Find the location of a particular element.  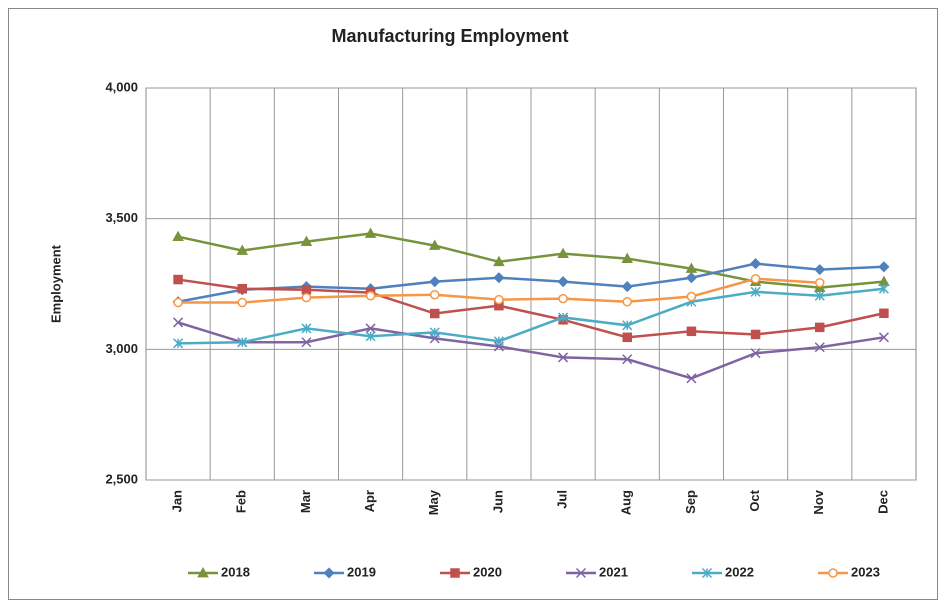

x-tick-label: Dec is located at coordinates (882, 502).